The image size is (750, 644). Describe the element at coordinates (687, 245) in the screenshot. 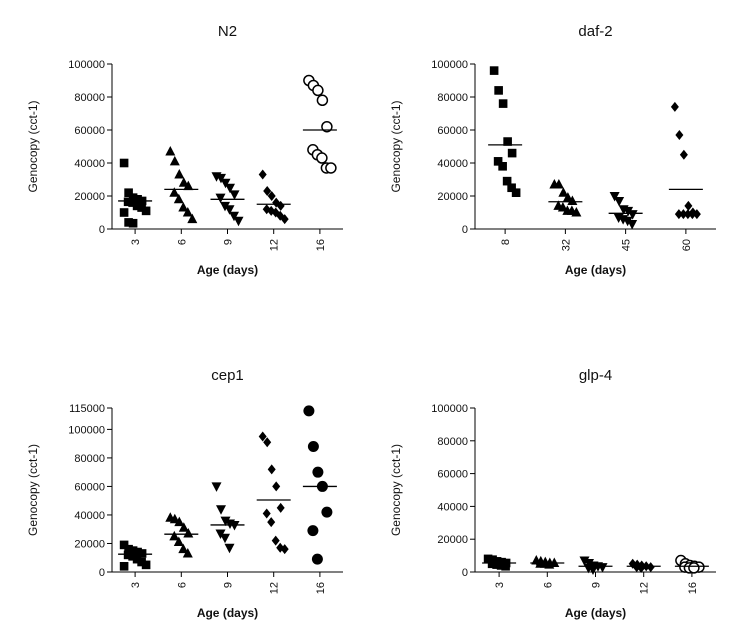

I see `x-tick-label: 60` at that location.